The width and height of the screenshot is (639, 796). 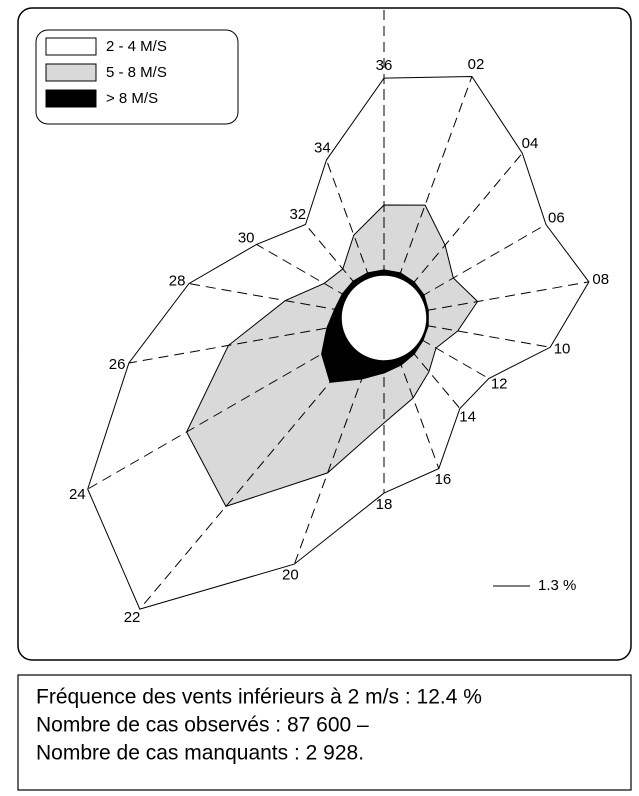 I want to click on direction-label: 02, so click(x=476, y=64).